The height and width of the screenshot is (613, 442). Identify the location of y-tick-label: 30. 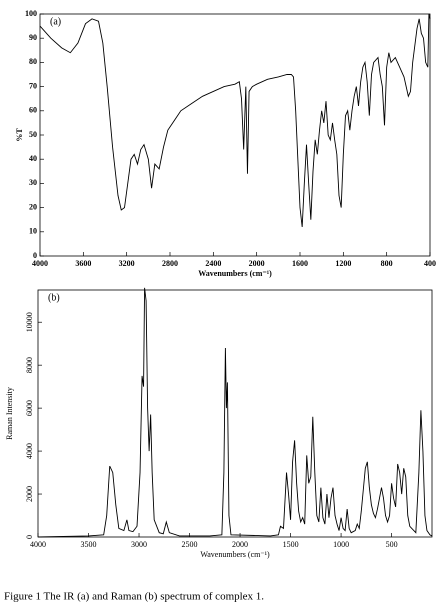
(33, 182).